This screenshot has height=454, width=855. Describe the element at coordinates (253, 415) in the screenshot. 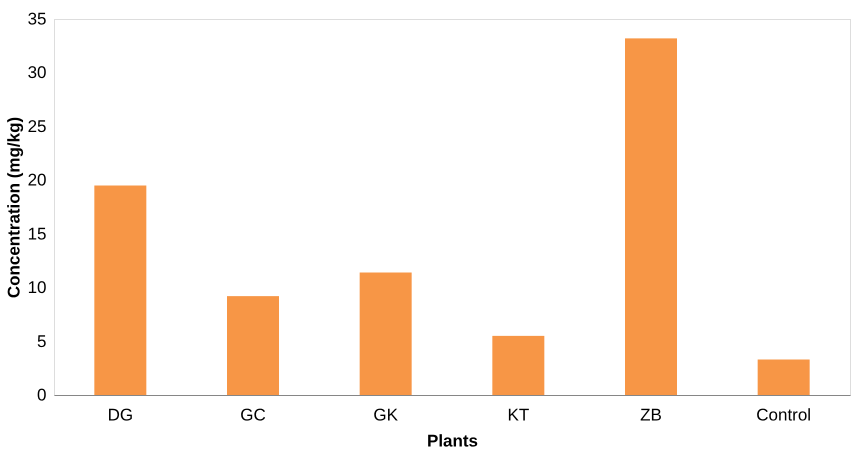

I see `x-tick-label: GC` at that location.